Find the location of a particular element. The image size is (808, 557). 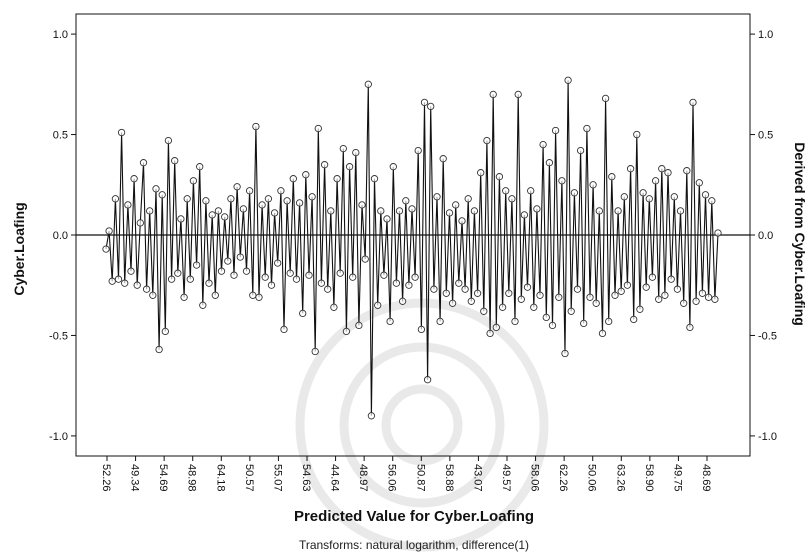

x-tick-label: 58.88 is located at coordinates (449, 478).